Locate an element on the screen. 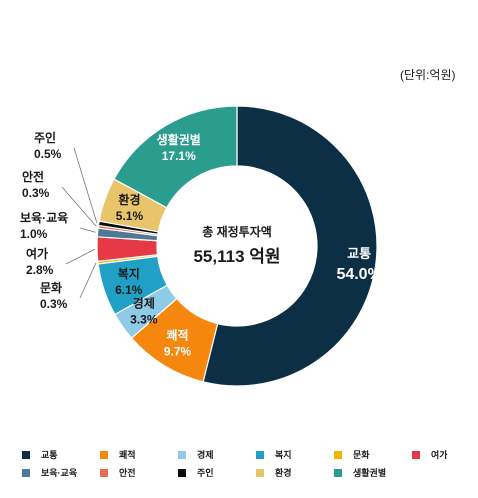  legend-label: 보육·교육 is located at coordinates (59, 473).